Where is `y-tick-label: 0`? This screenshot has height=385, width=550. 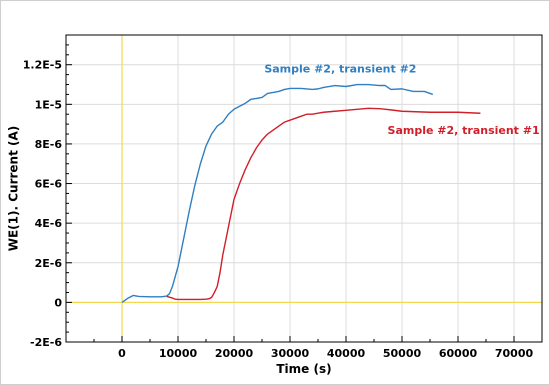
y-tick-label: 0 is located at coordinates (58, 302).